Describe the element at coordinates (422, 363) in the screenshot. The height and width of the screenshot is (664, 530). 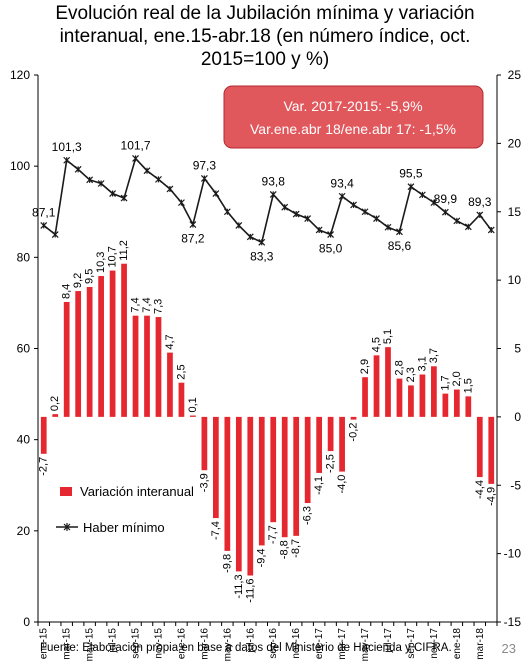
I see `bar-data-label: 3,1` at that location.